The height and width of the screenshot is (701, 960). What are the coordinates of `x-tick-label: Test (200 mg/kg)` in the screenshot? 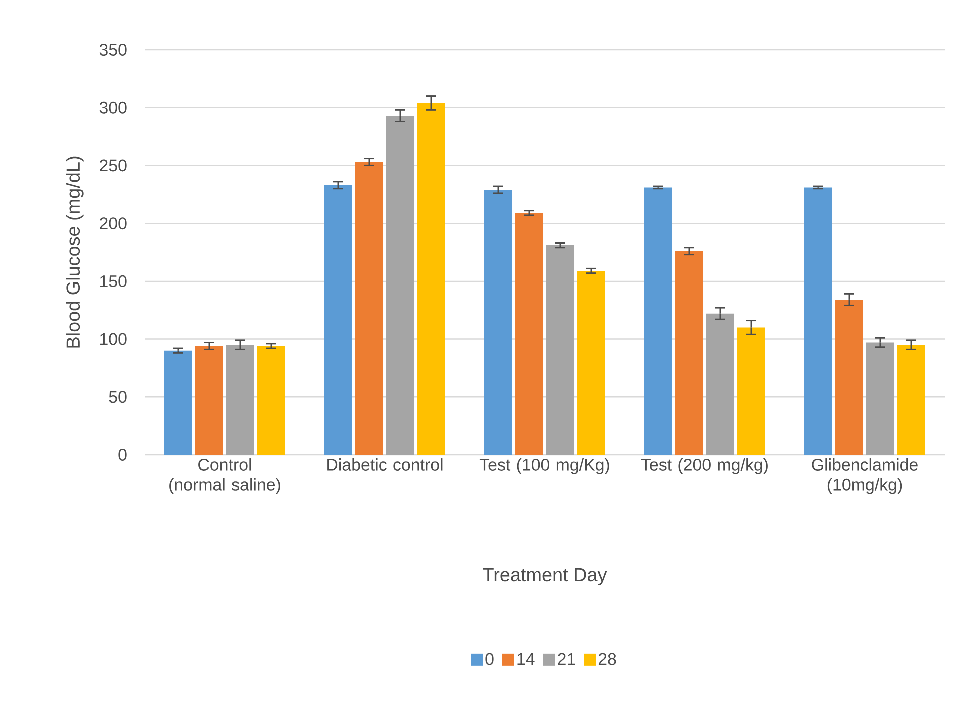 It's located at (704, 466).